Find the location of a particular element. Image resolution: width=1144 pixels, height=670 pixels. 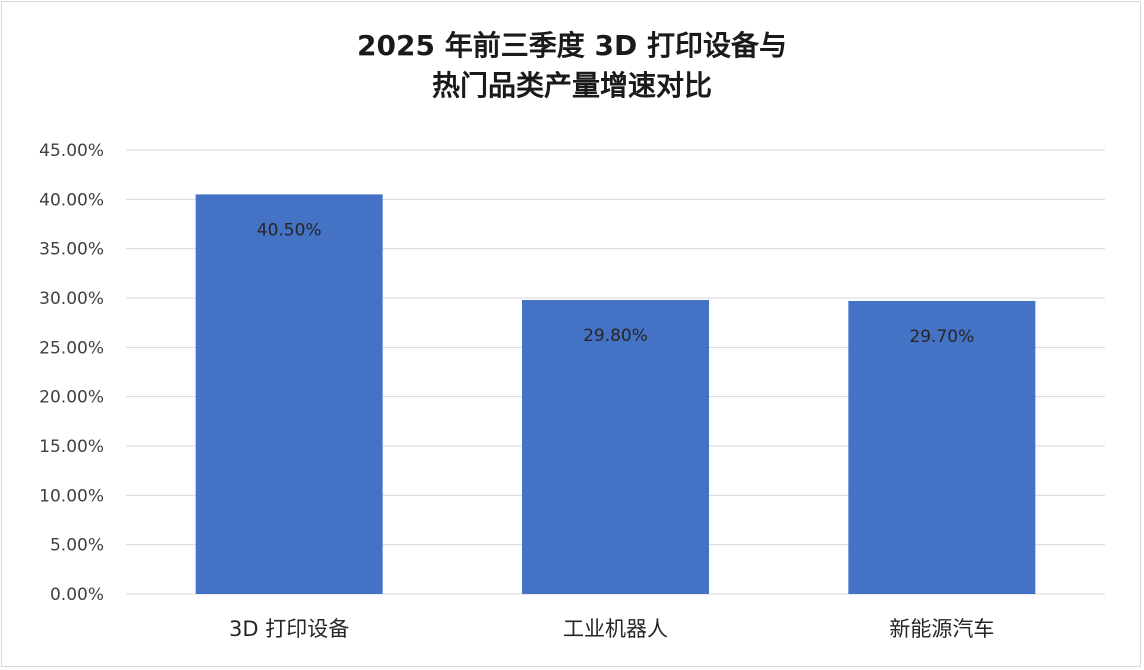

data-label: 29.80% is located at coordinates (615, 336).